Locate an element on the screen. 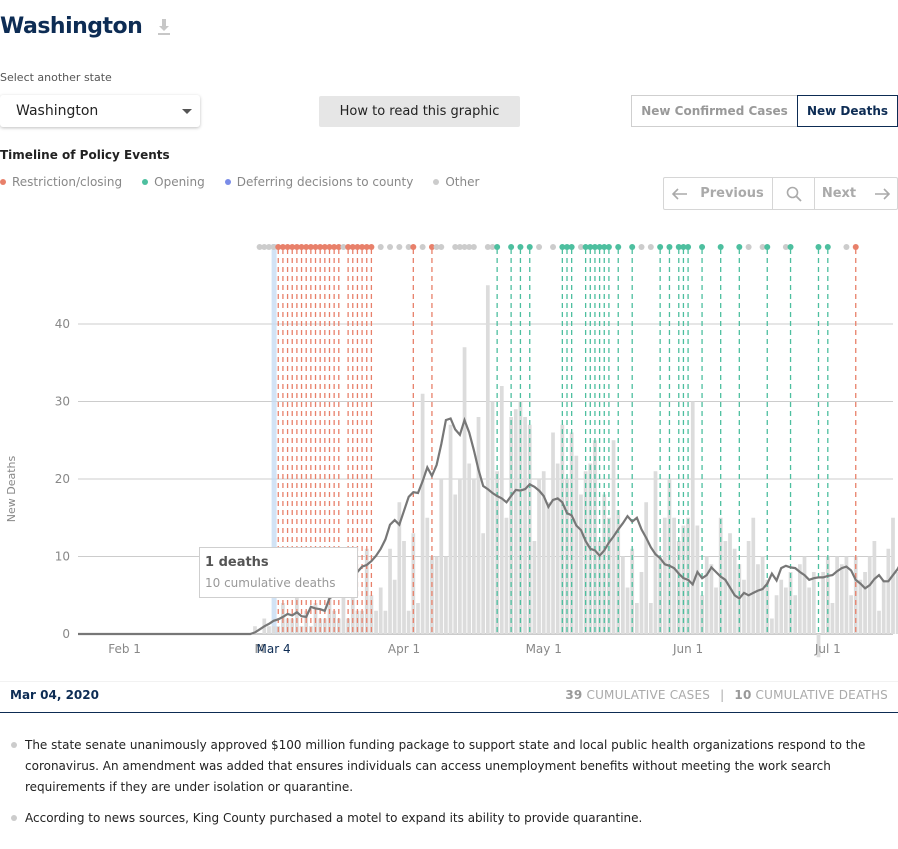  next-button: Next is located at coordinates (856, 193).